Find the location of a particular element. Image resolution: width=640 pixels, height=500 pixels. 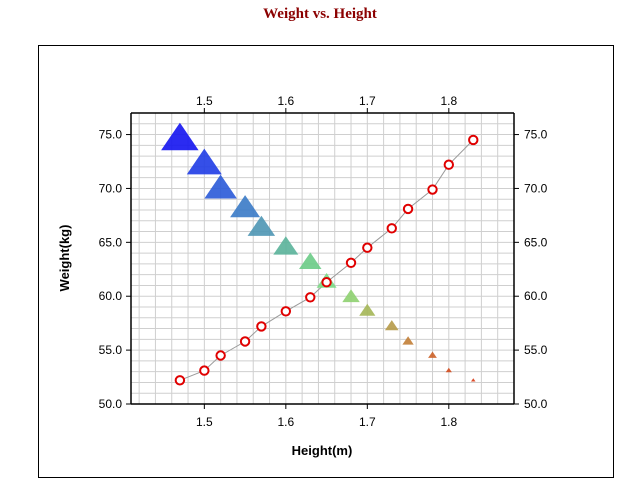

x-tick-label: 1.8 is located at coordinates (448, 422).